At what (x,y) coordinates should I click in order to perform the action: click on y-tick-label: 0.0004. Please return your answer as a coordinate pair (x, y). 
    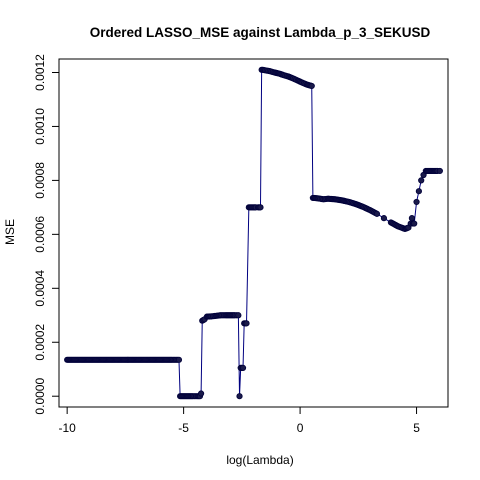
    Looking at the image, I should click on (40, 288).